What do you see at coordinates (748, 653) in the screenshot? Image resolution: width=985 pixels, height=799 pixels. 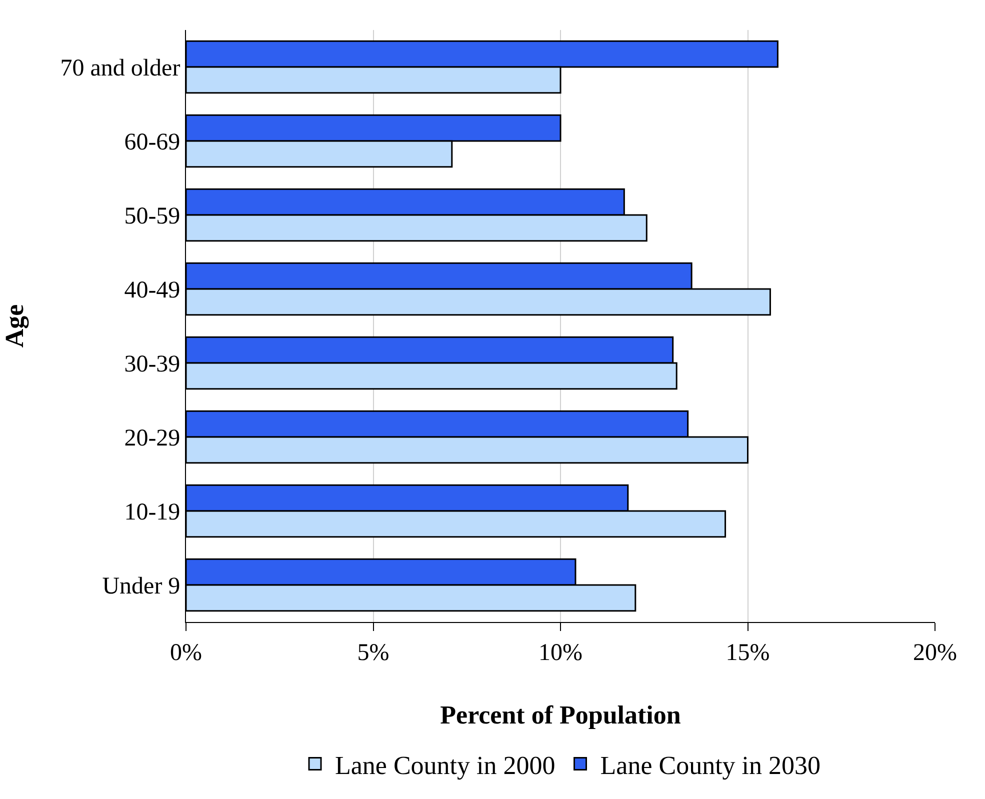 I see `x-tick-label: 15%` at bounding box center [748, 653].